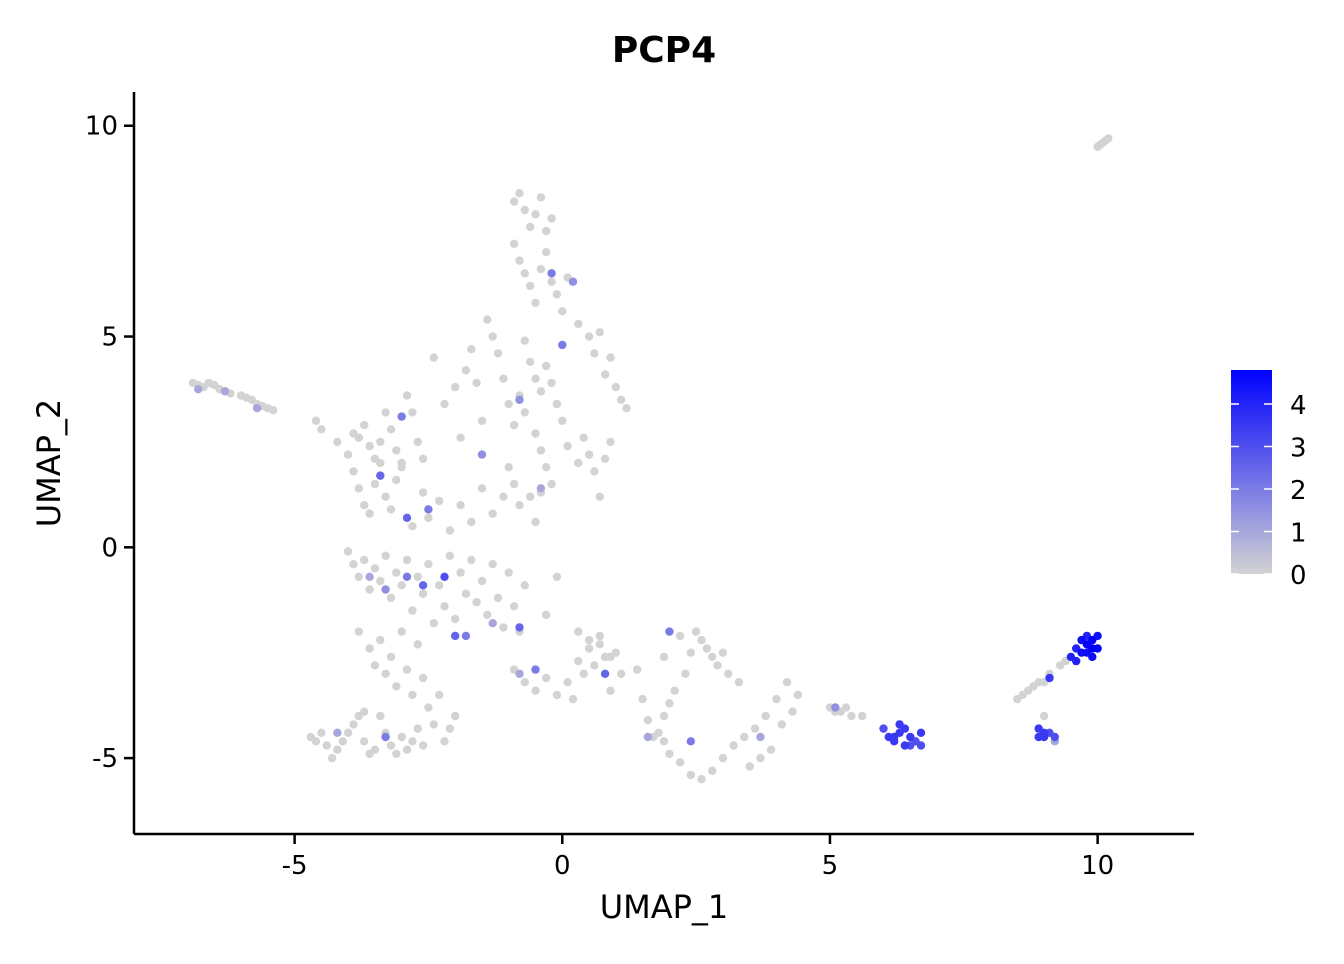 This screenshot has height=964, width=1344. Describe the element at coordinates (562, 866) in the screenshot. I see `x-tick-label: 0` at that location.